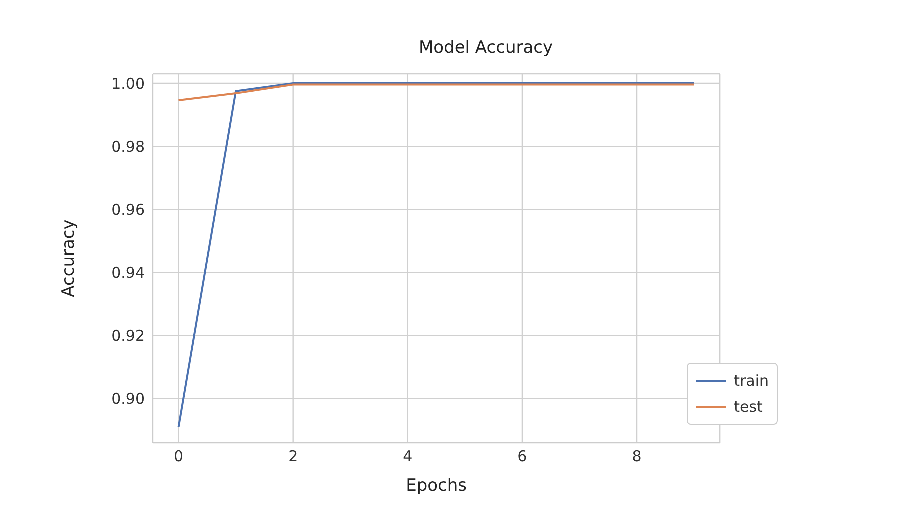 This screenshot has width=900, height=521. What do you see at coordinates (437, 486) in the screenshot?
I see `x-axis-title: Epochs` at bounding box center [437, 486].